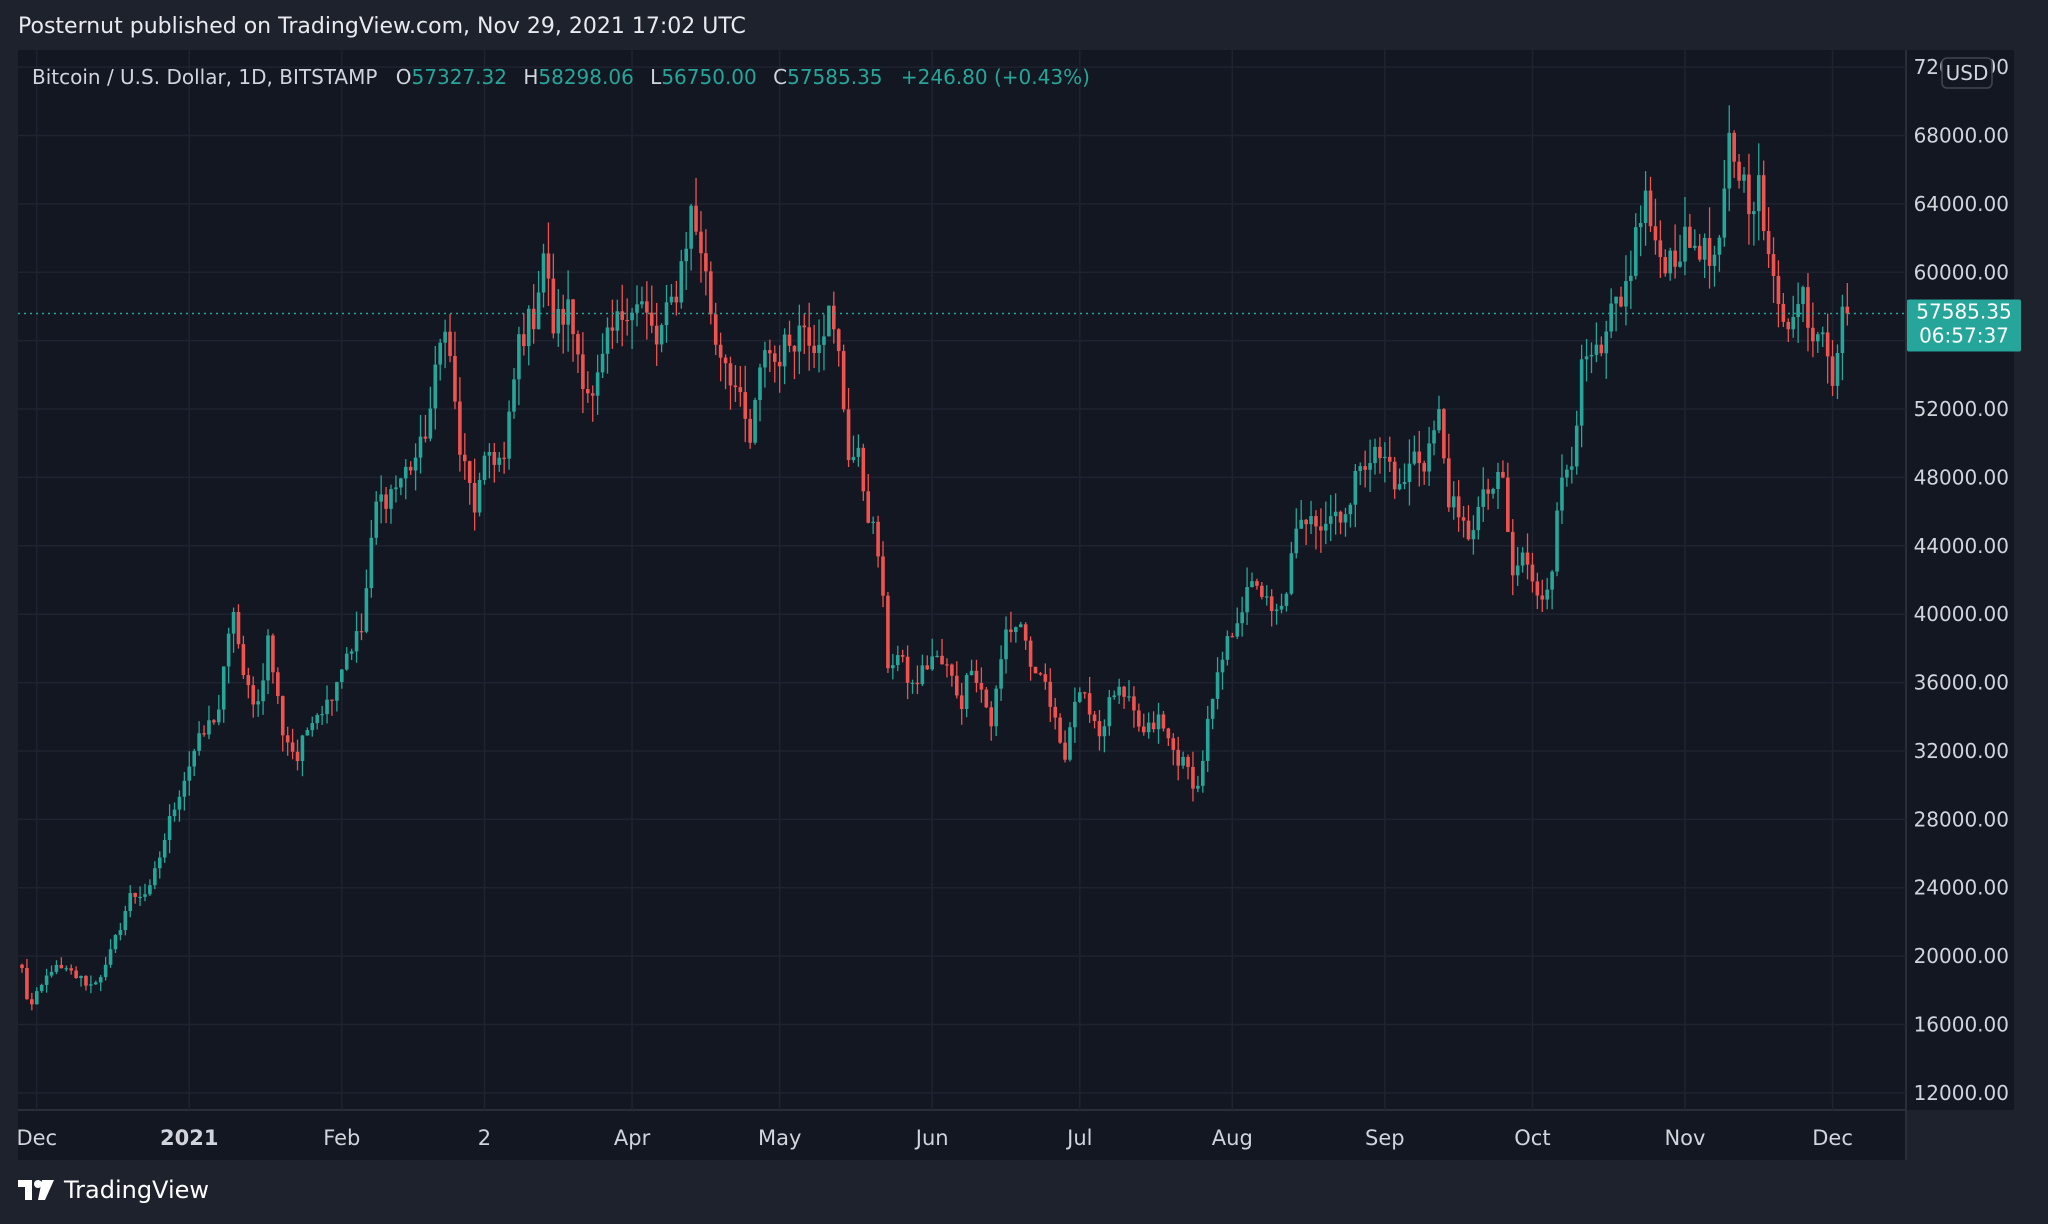  I want to click on y-tick-label: 24000.00, so click(1961, 888).